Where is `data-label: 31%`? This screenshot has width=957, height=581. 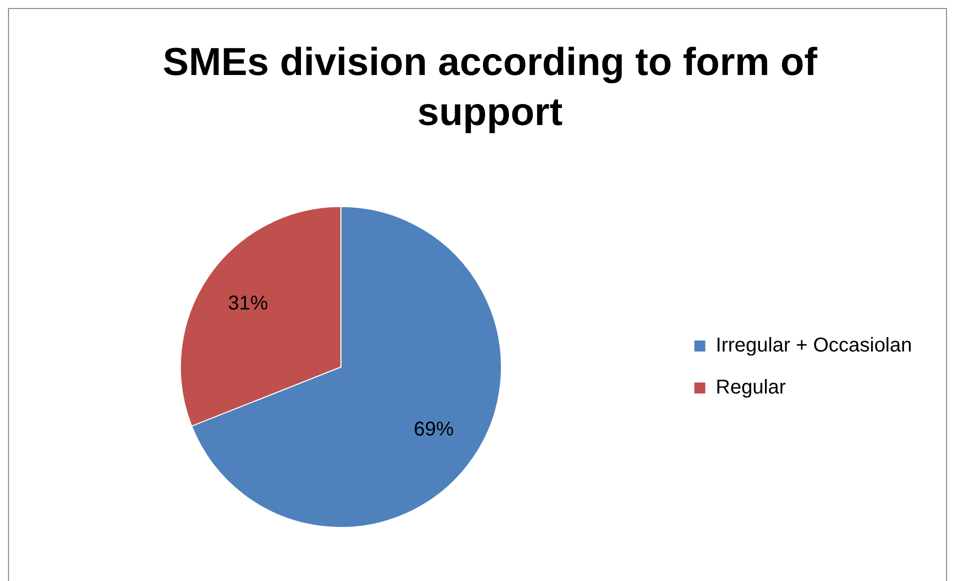
data-label: 31% is located at coordinates (248, 303).